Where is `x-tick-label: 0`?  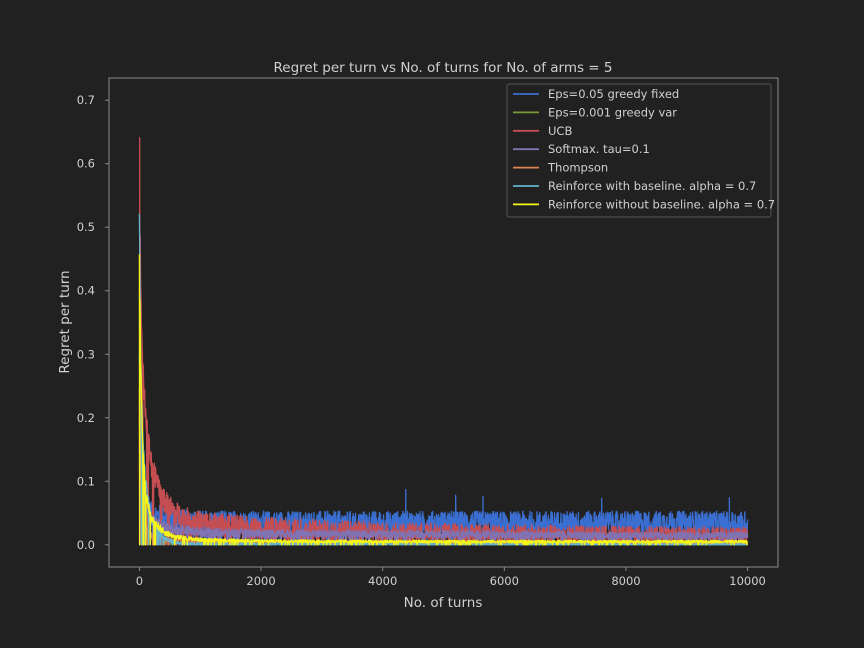 x-tick-label: 0 is located at coordinates (139, 581).